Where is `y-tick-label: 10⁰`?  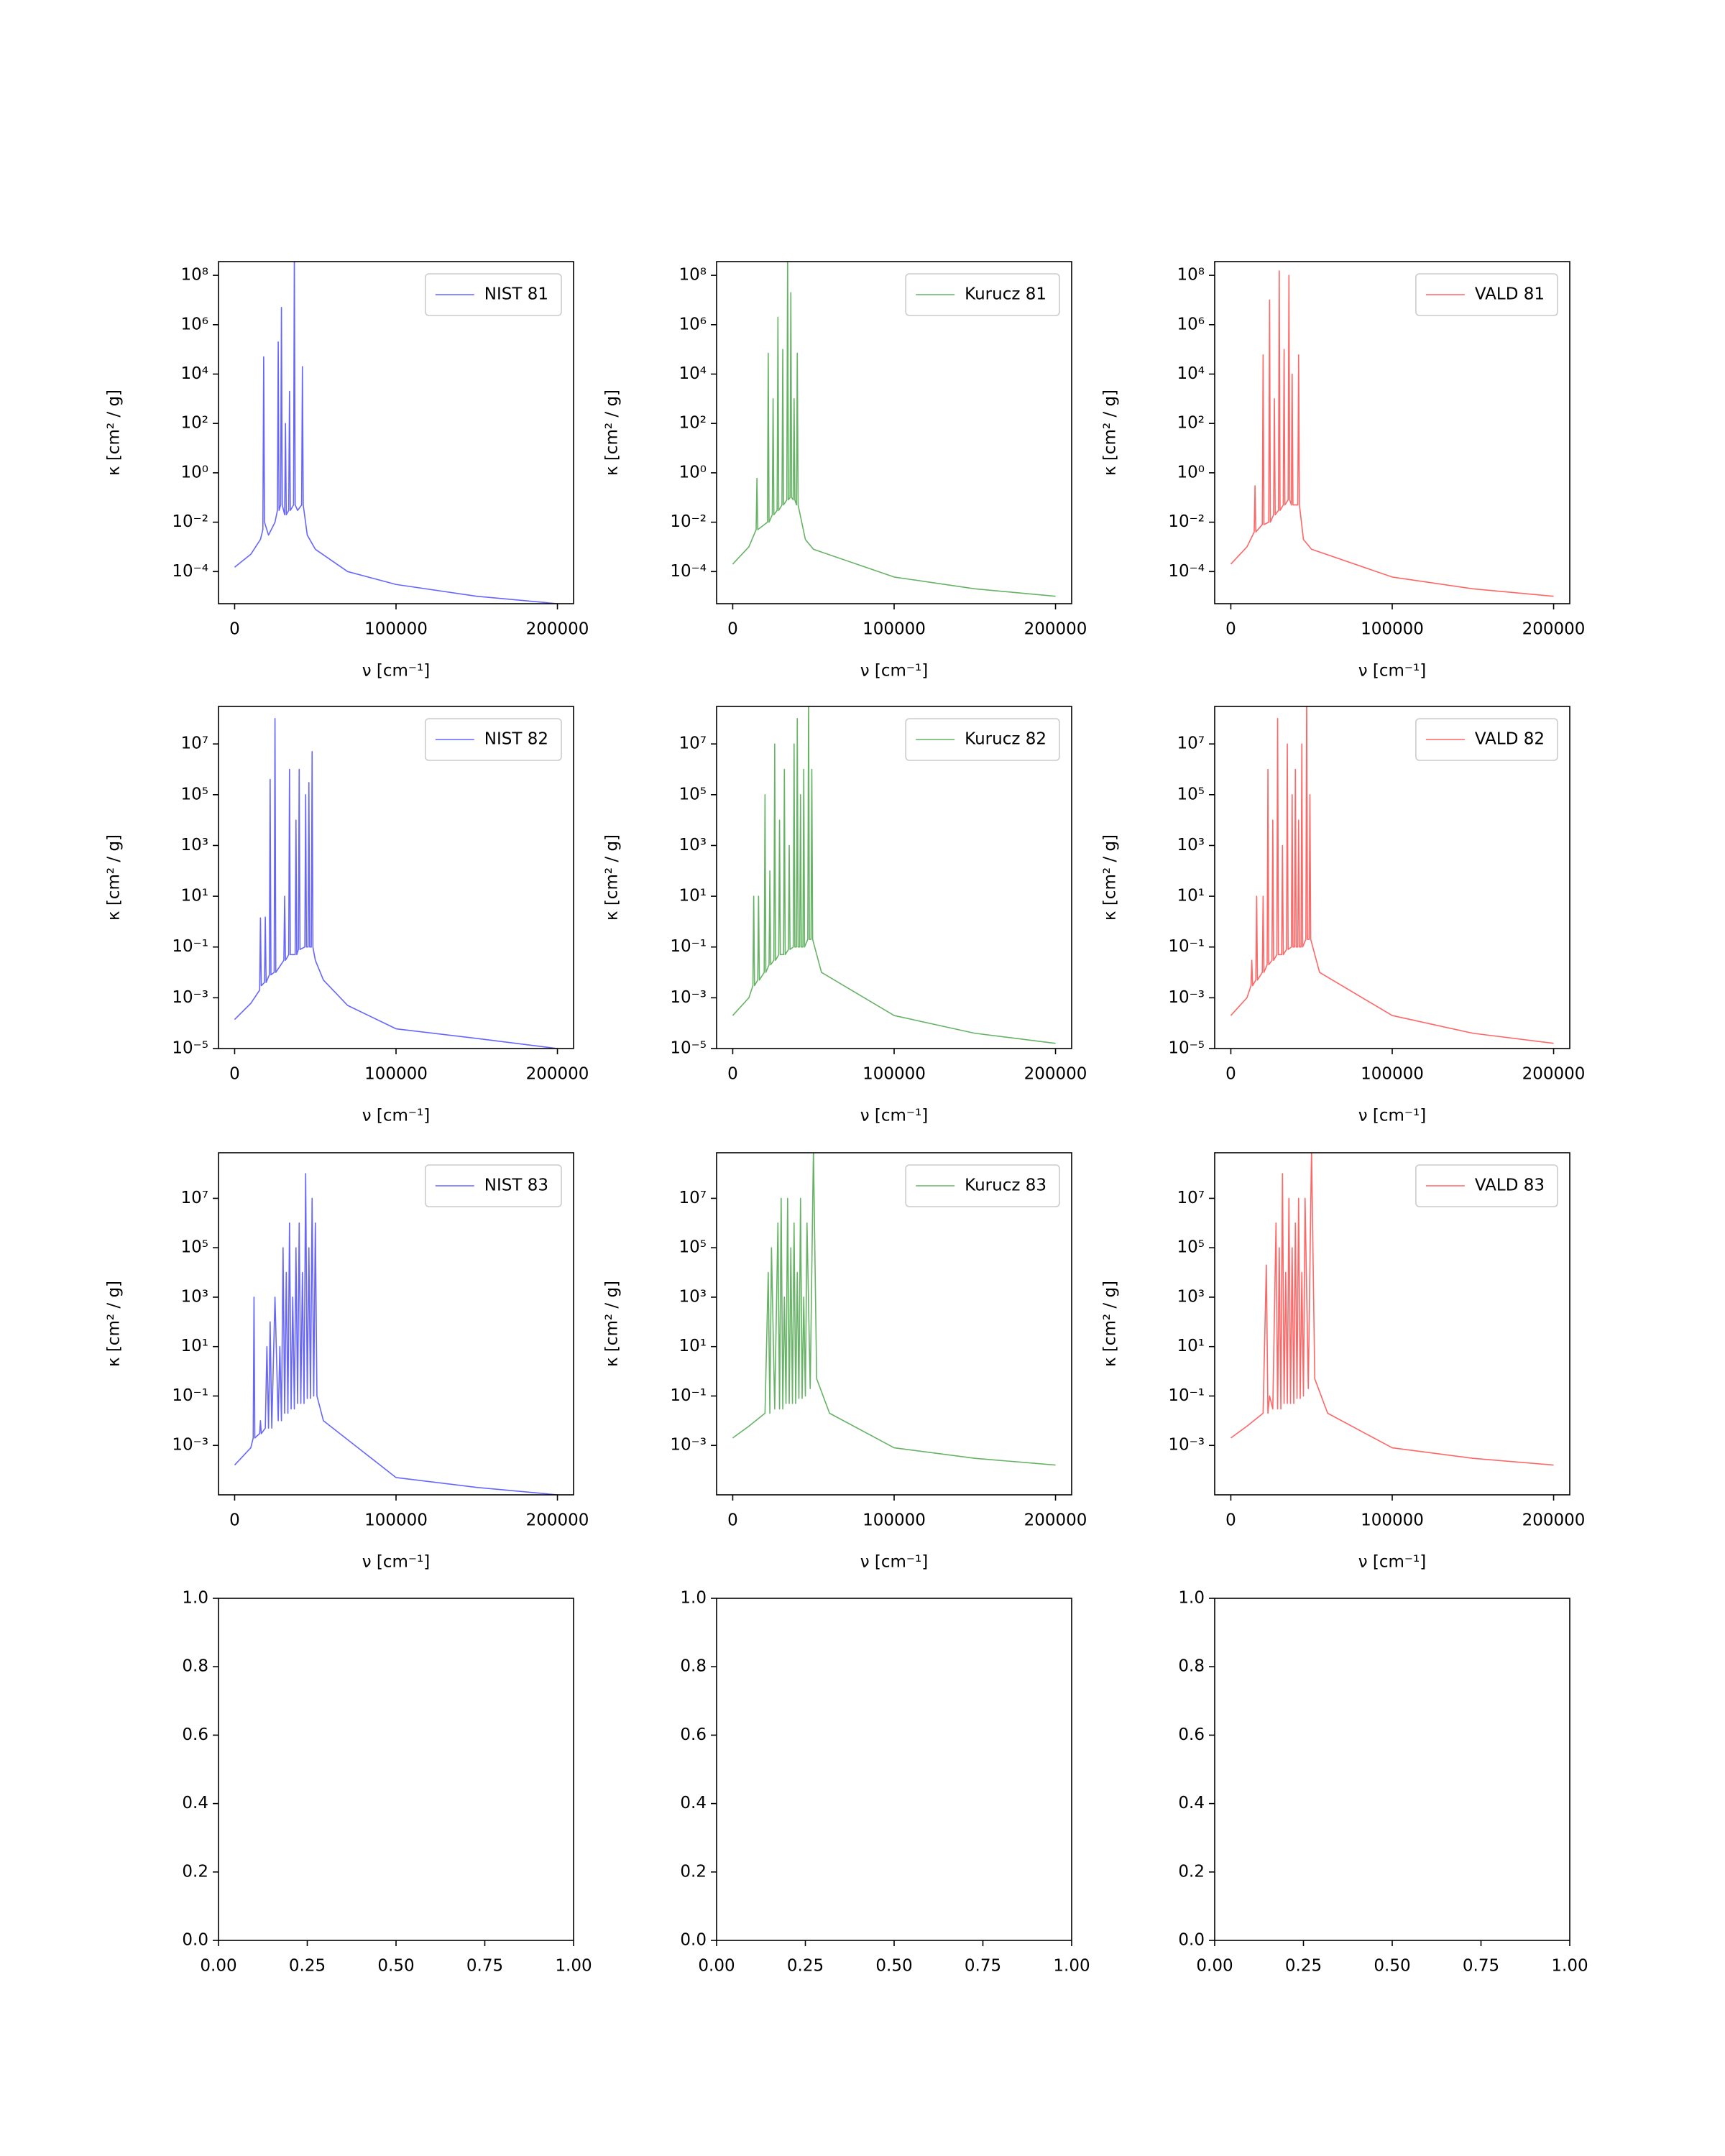
y-tick-label: 10⁰ is located at coordinates (1191, 472).